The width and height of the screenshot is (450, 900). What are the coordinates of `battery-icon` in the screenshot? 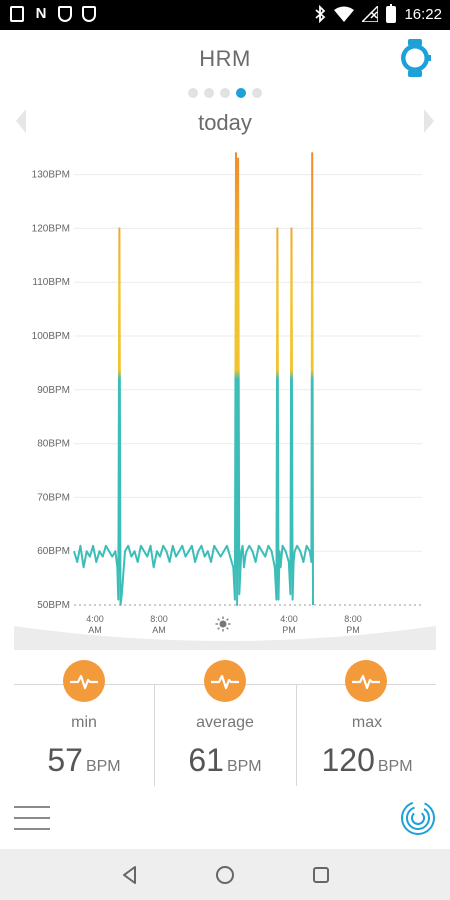 It's located at (391, 13).